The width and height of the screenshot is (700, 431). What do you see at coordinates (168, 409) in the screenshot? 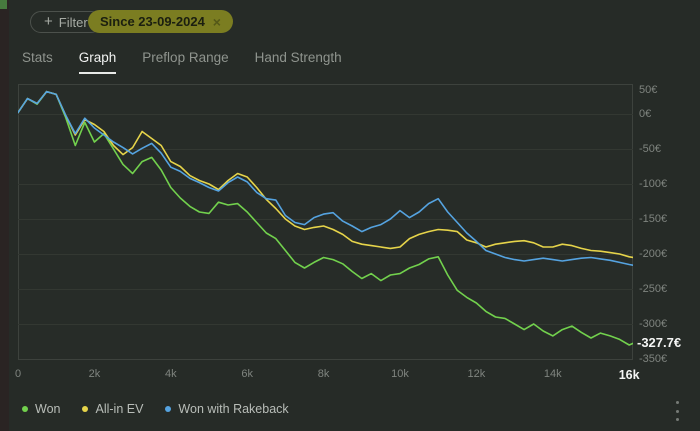
I see `won-with-rakeback-series-dot-icon` at bounding box center [168, 409].